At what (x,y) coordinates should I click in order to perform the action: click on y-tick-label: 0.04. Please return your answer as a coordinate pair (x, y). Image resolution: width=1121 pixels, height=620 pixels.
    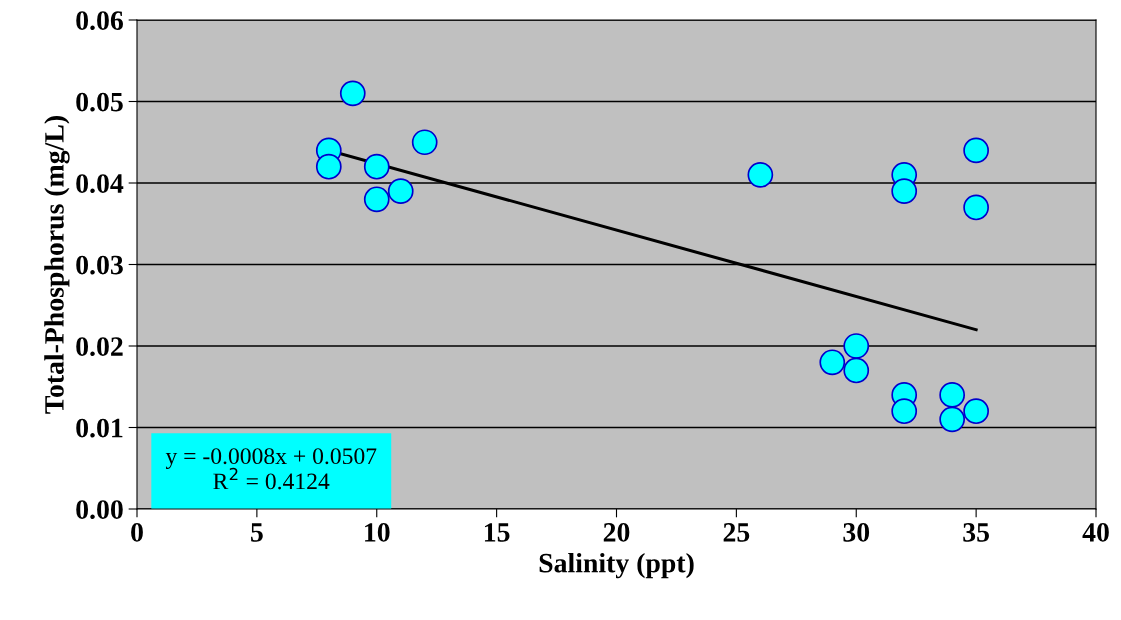
    Looking at the image, I should click on (100, 184).